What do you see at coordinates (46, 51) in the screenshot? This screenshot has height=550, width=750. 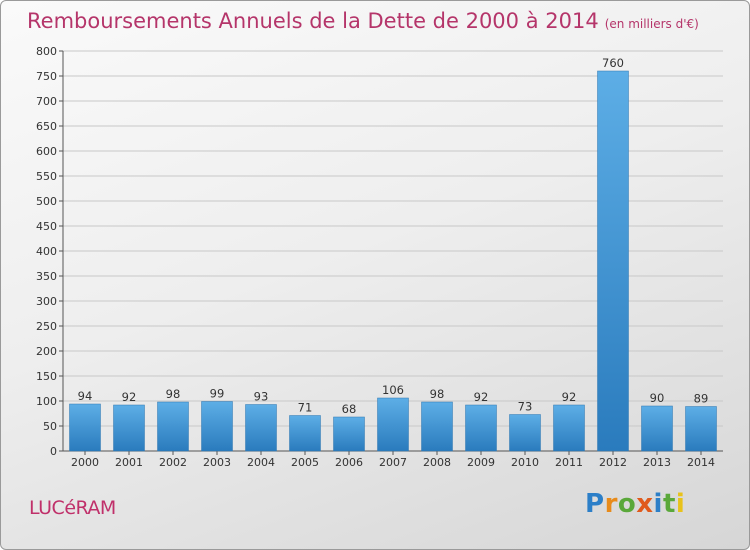 I see `y-tick-label: 800` at bounding box center [46, 51].